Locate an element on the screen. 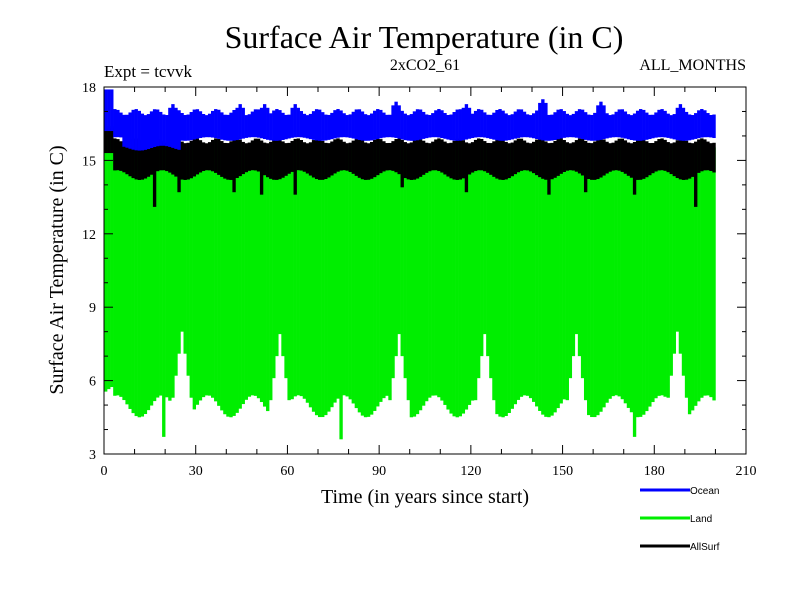  x-axis-label: Time (in years since start) is located at coordinates (425, 497).